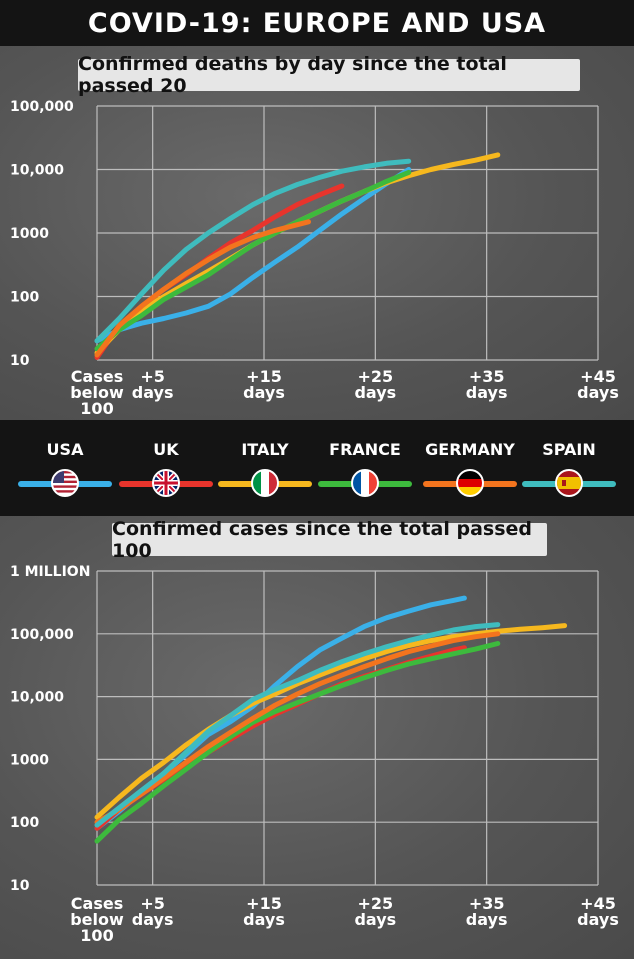  I want to click on france-flag-icon, so click(365, 483).